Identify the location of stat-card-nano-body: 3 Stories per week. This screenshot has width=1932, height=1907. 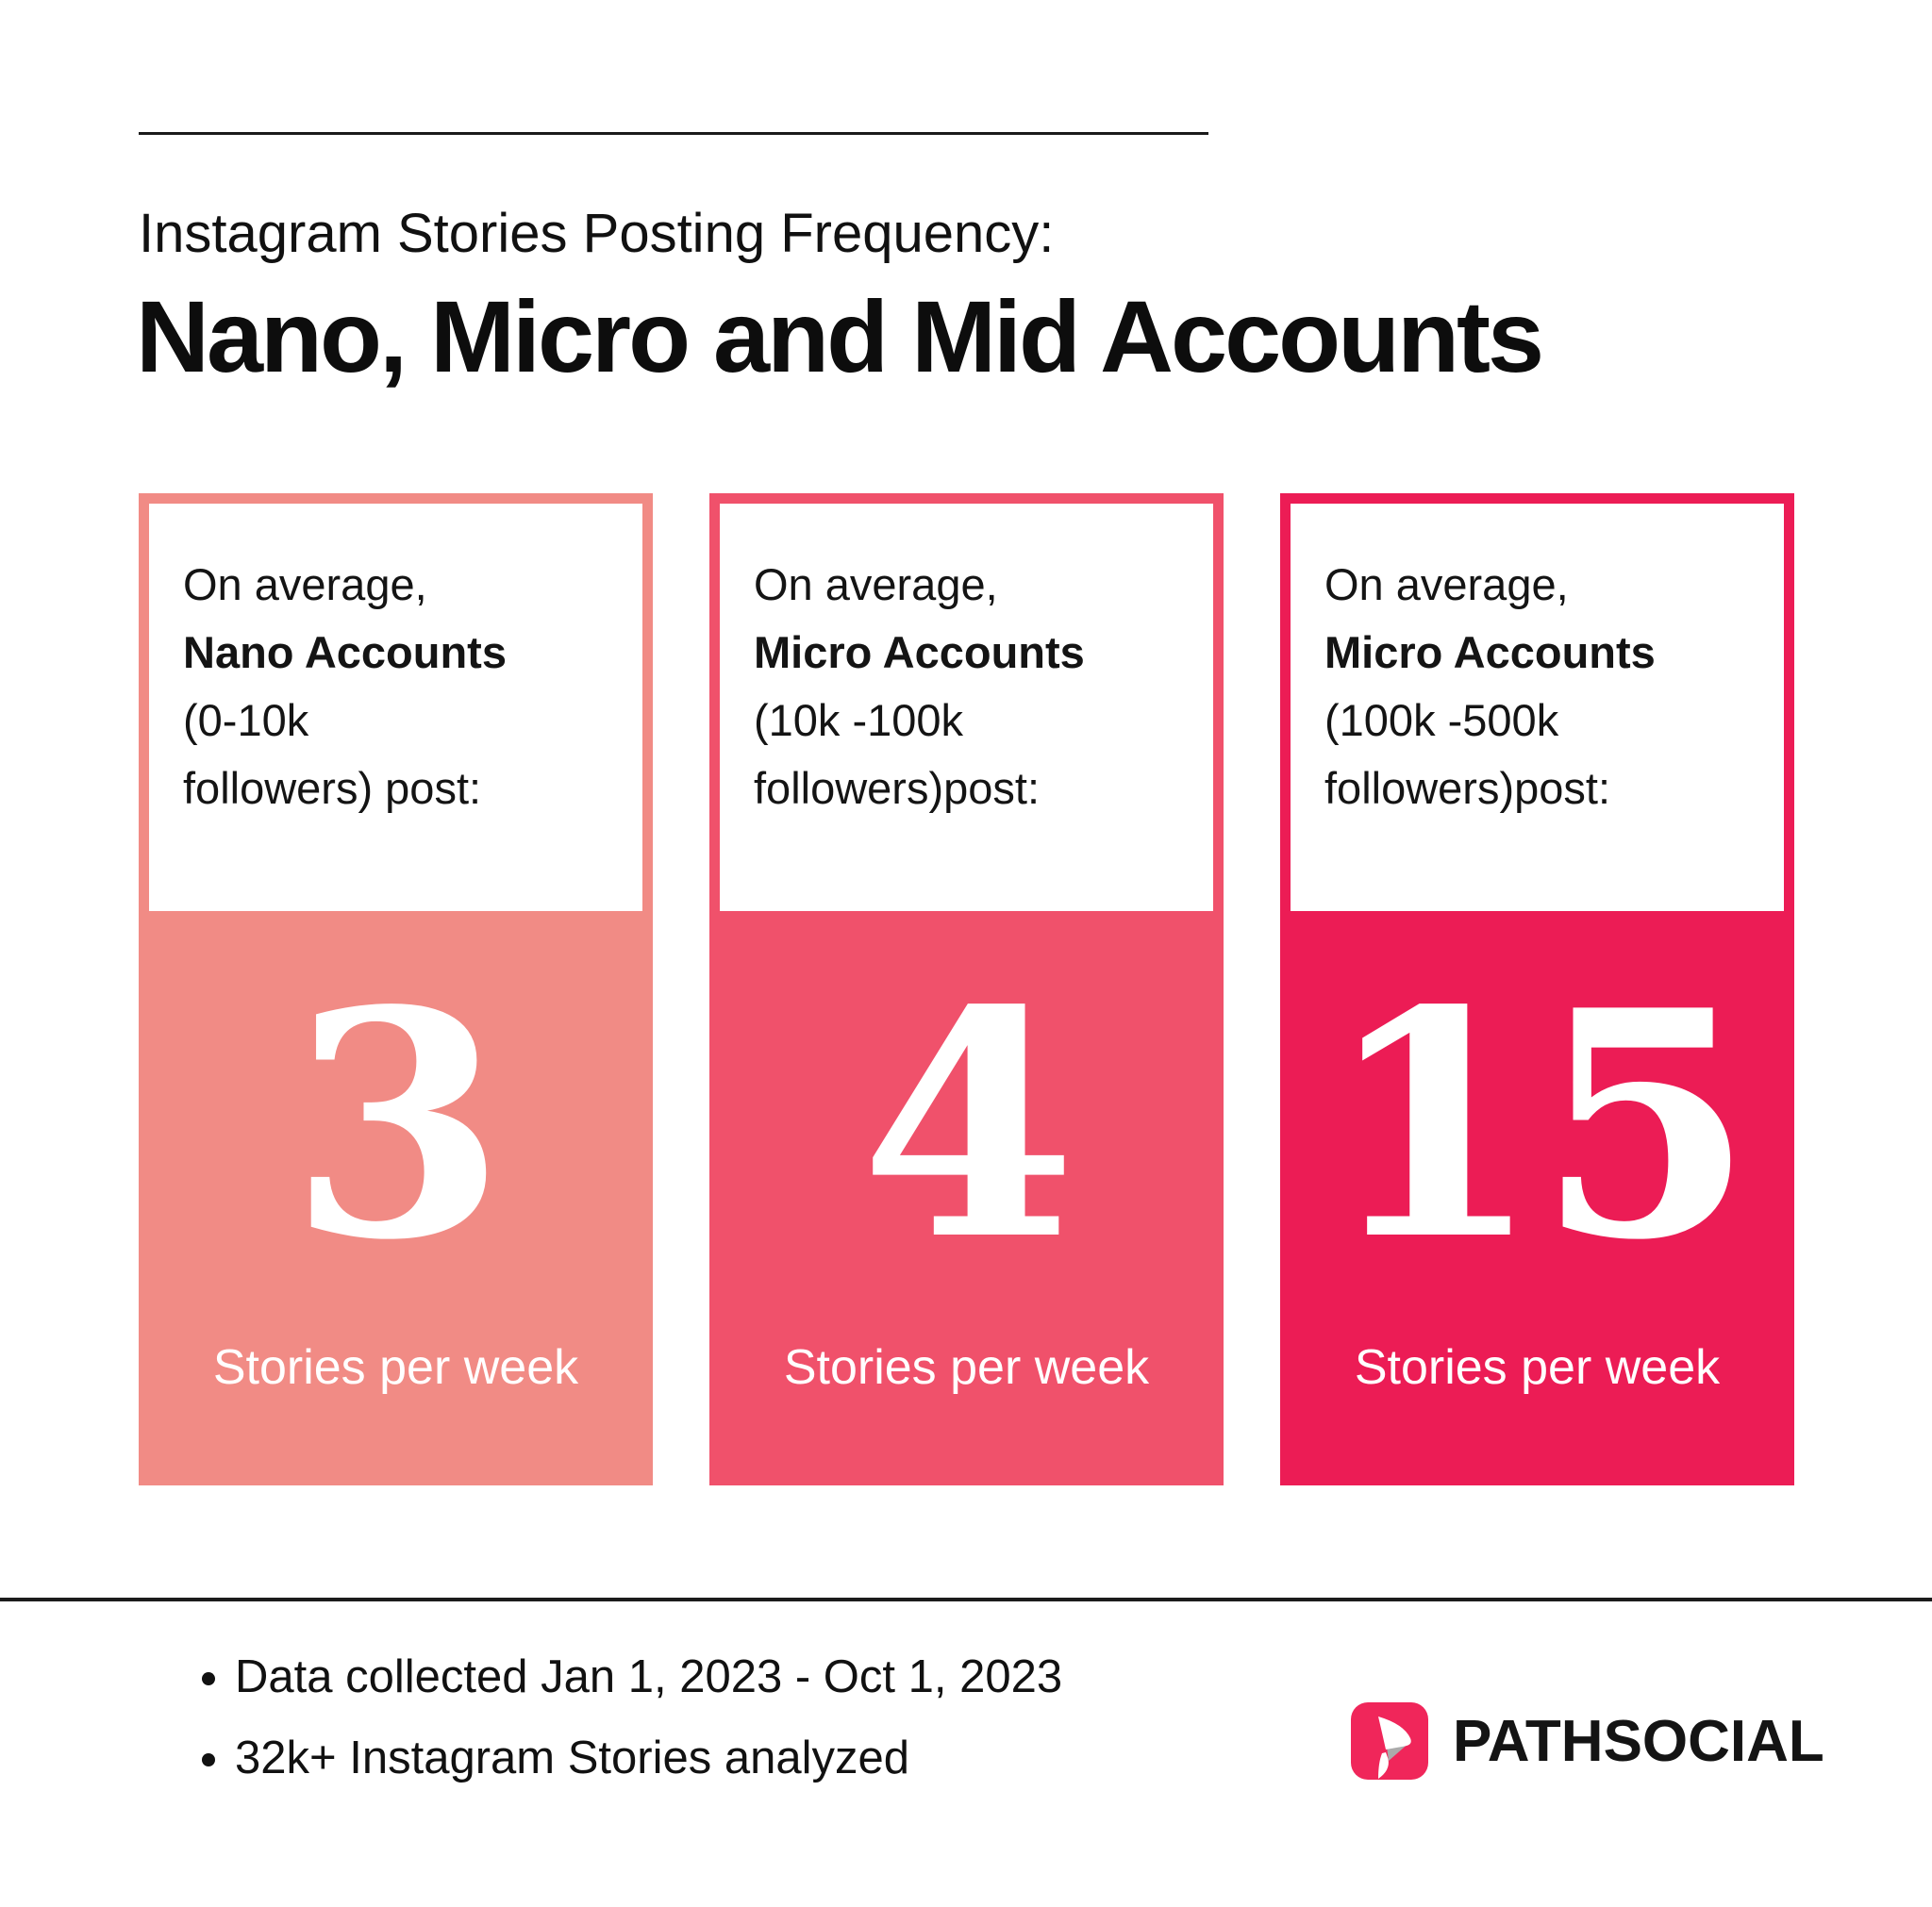
(396, 1193).